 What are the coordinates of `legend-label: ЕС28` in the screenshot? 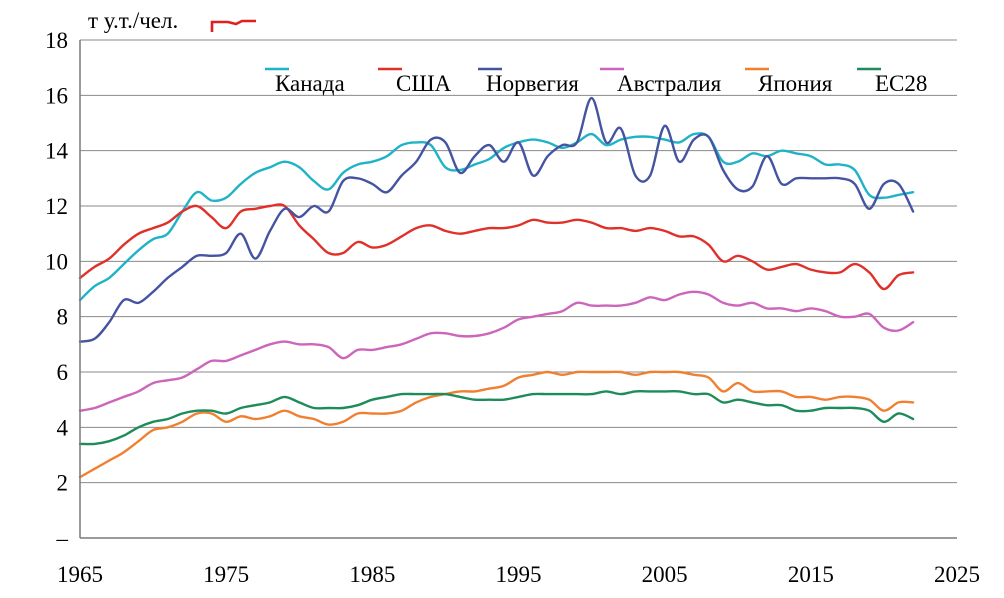 It's located at (901, 83).